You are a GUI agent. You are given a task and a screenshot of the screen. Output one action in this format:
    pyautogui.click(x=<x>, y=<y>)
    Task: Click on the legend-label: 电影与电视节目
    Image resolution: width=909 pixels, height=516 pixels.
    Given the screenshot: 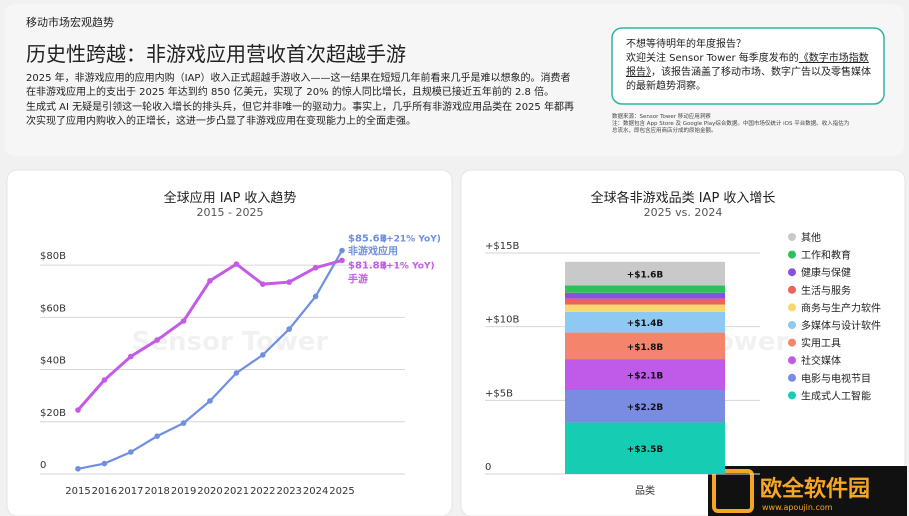 What is the action you would take?
    pyautogui.click(x=836, y=378)
    